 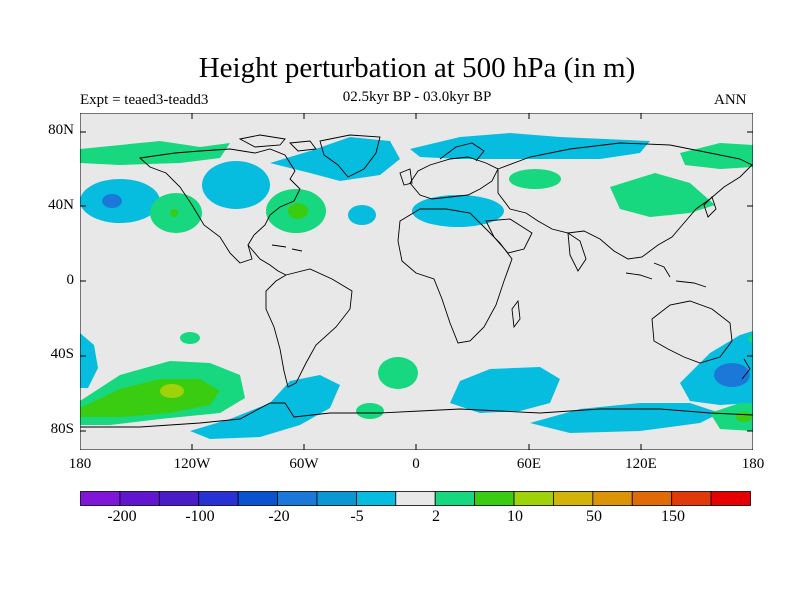 I want to click on lat-label: 80S, so click(x=62, y=429).